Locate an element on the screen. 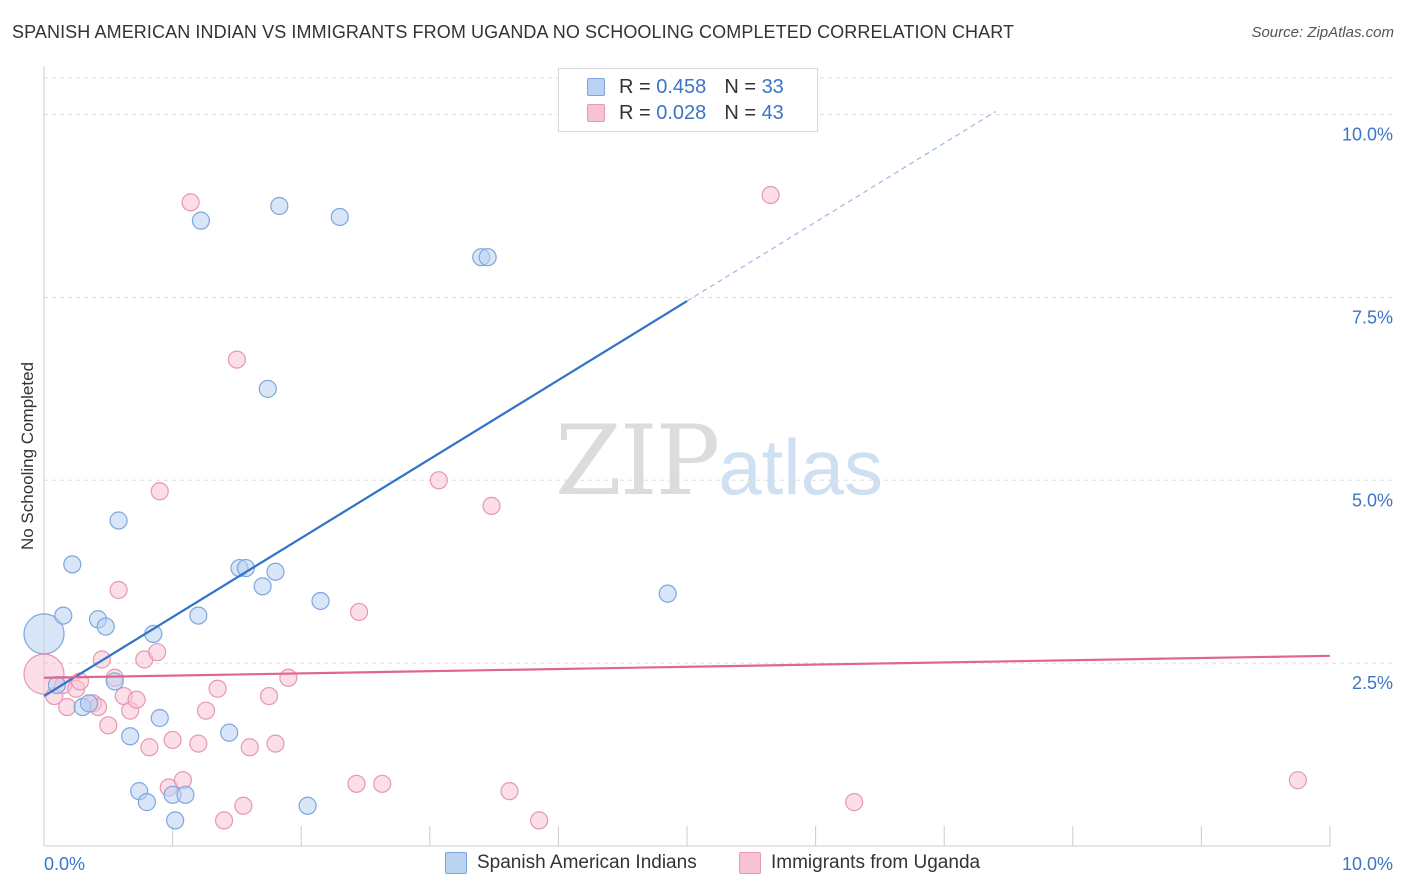 The image size is (1406, 892). y-tick-label: 2.5% is located at coordinates (1372, 683).